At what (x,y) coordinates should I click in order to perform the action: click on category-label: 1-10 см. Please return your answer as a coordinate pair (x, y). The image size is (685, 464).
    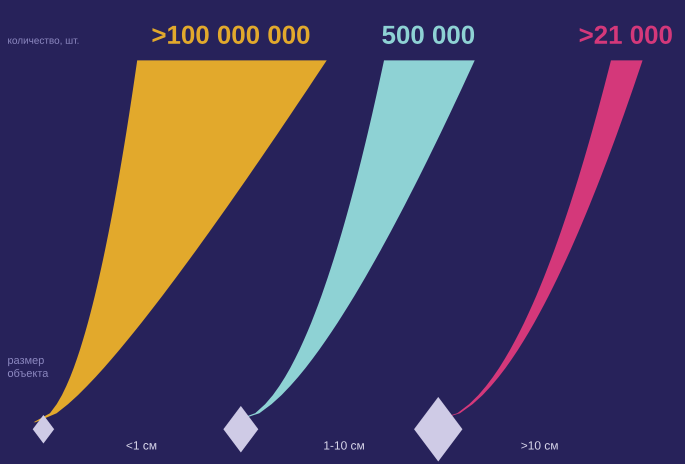
    Looking at the image, I should click on (344, 445).